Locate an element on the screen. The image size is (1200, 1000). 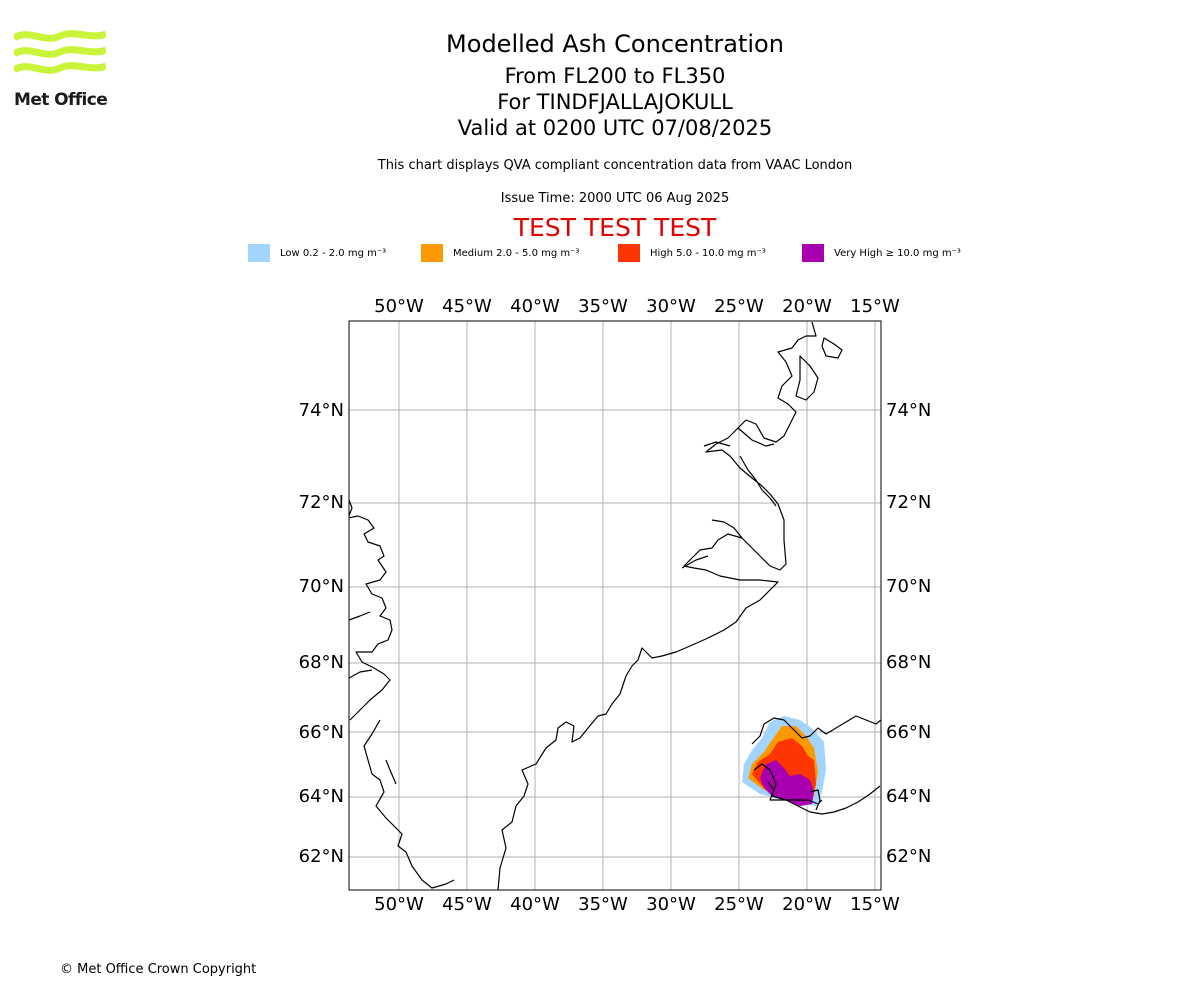
lon-label-top: 45°W is located at coordinates (467, 306).